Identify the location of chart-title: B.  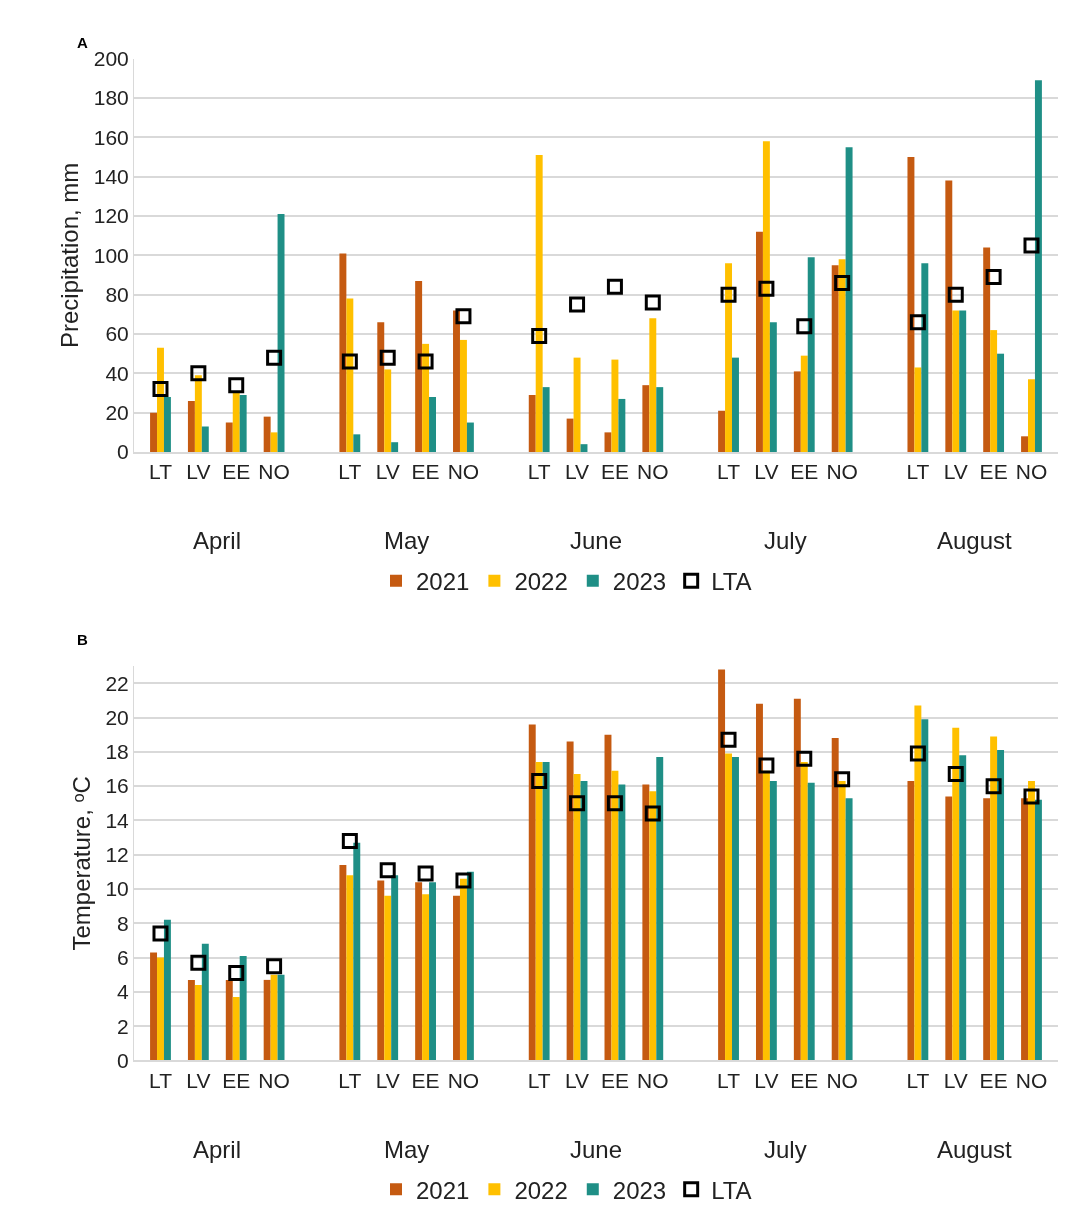
(82, 639).